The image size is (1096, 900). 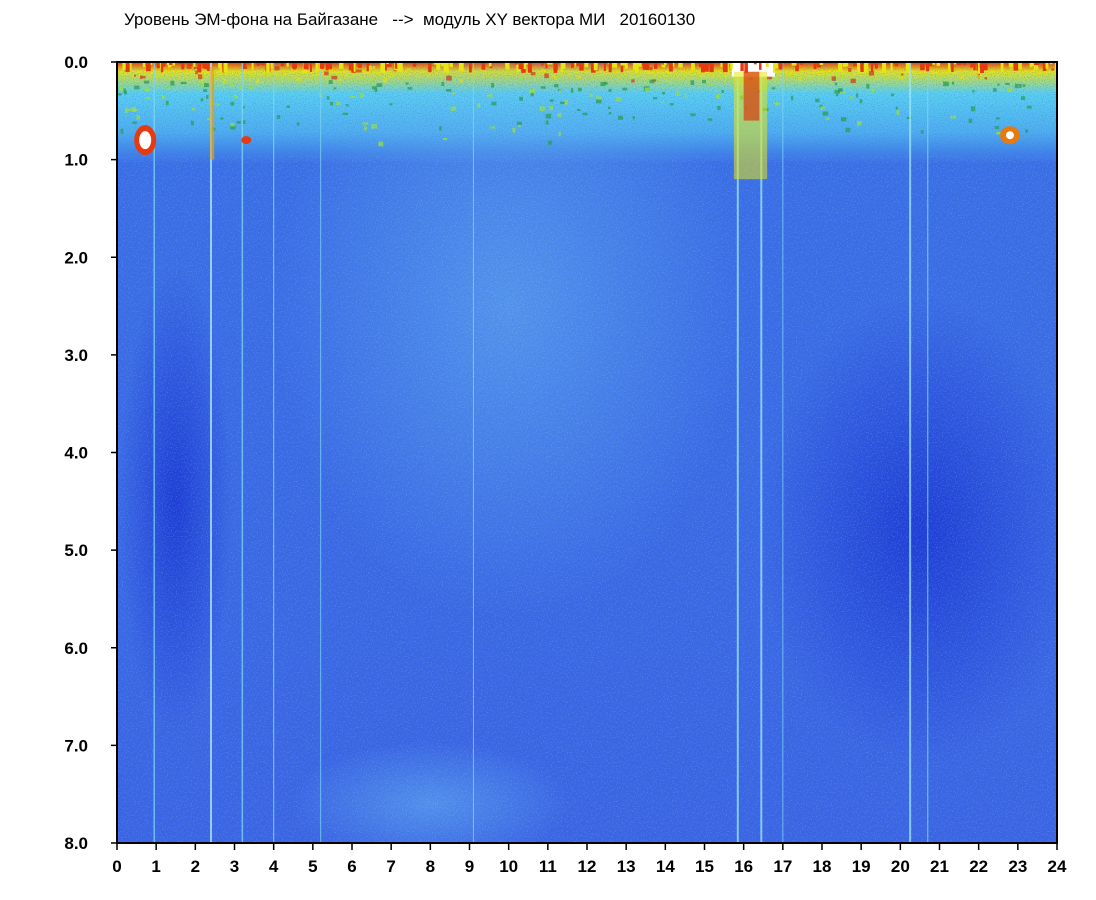 What do you see at coordinates (704, 866) in the screenshot?
I see `x-tick-label: 15` at bounding box center [704, 866].